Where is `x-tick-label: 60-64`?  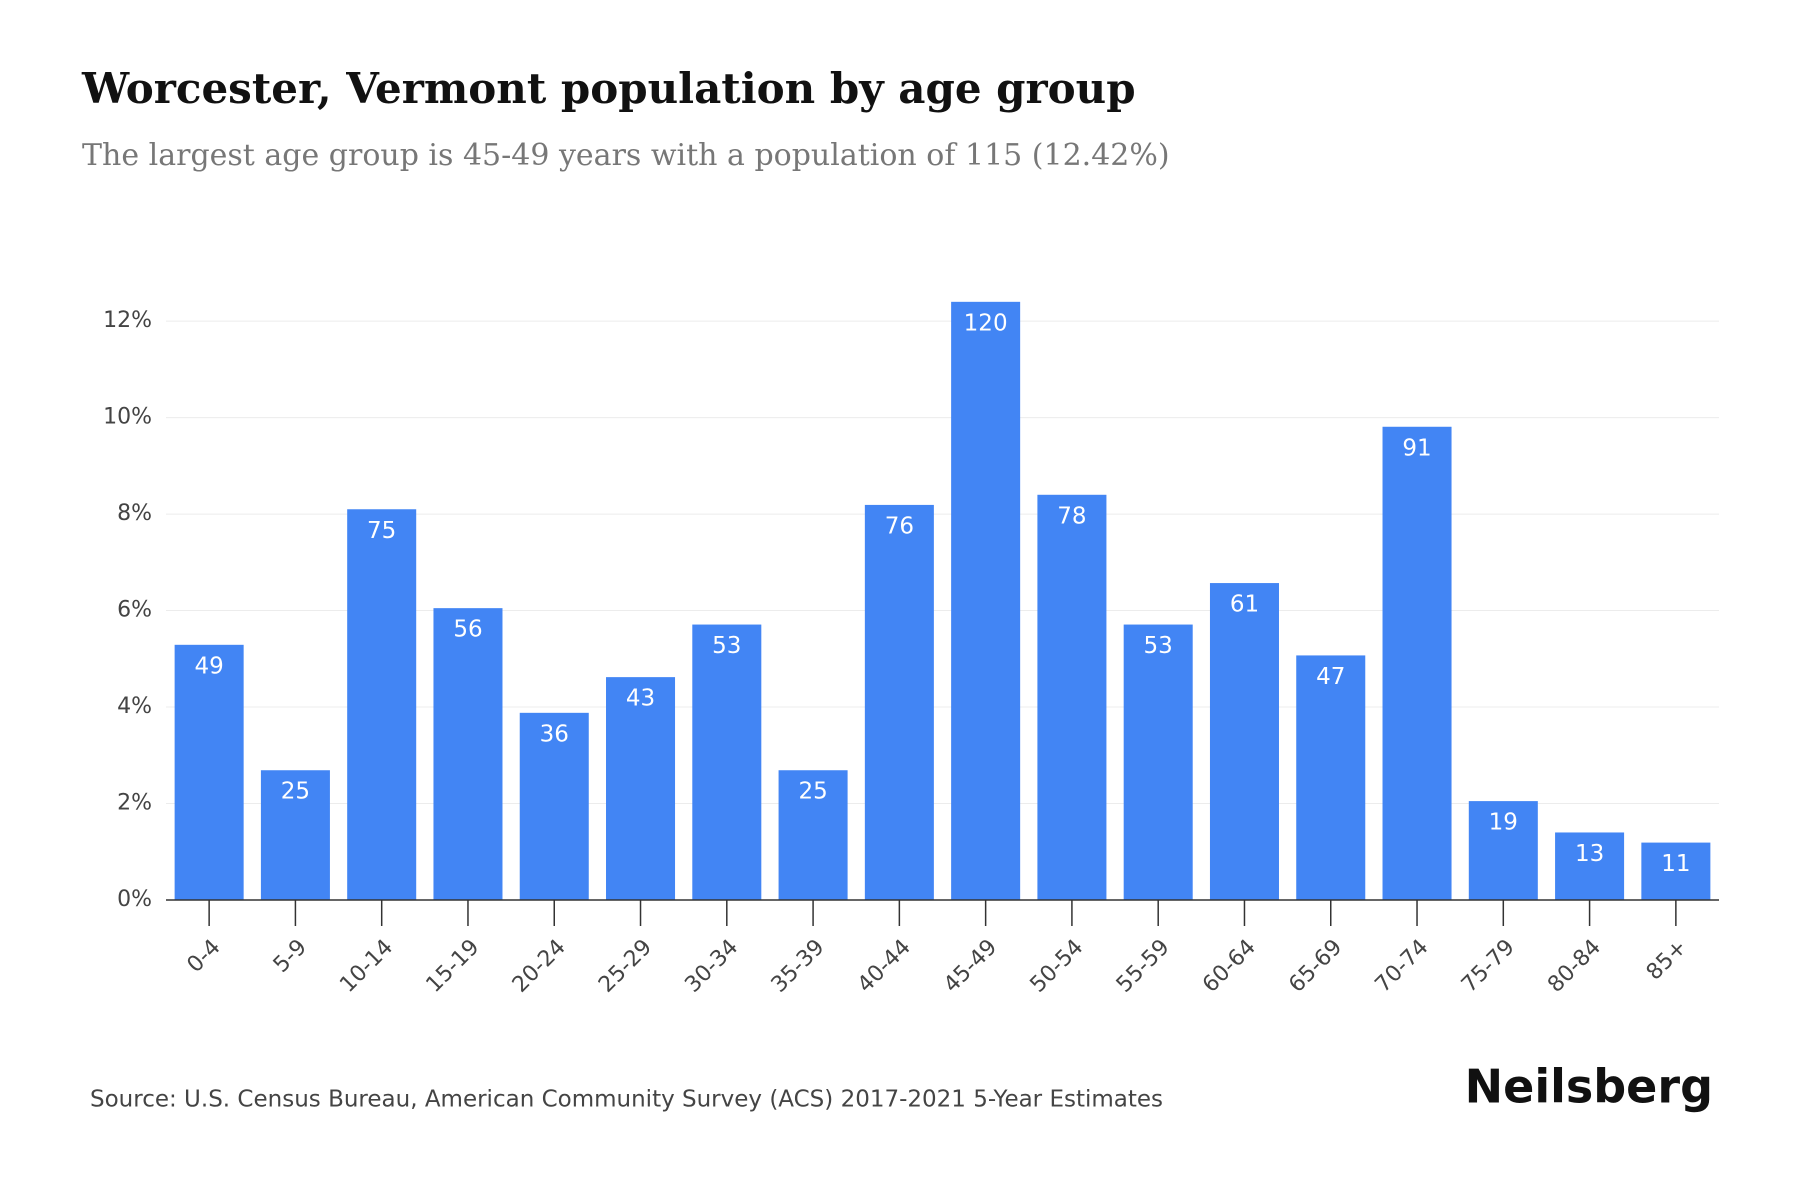 x-tick-label: 60-64 is located at coordinates (1229, 966).